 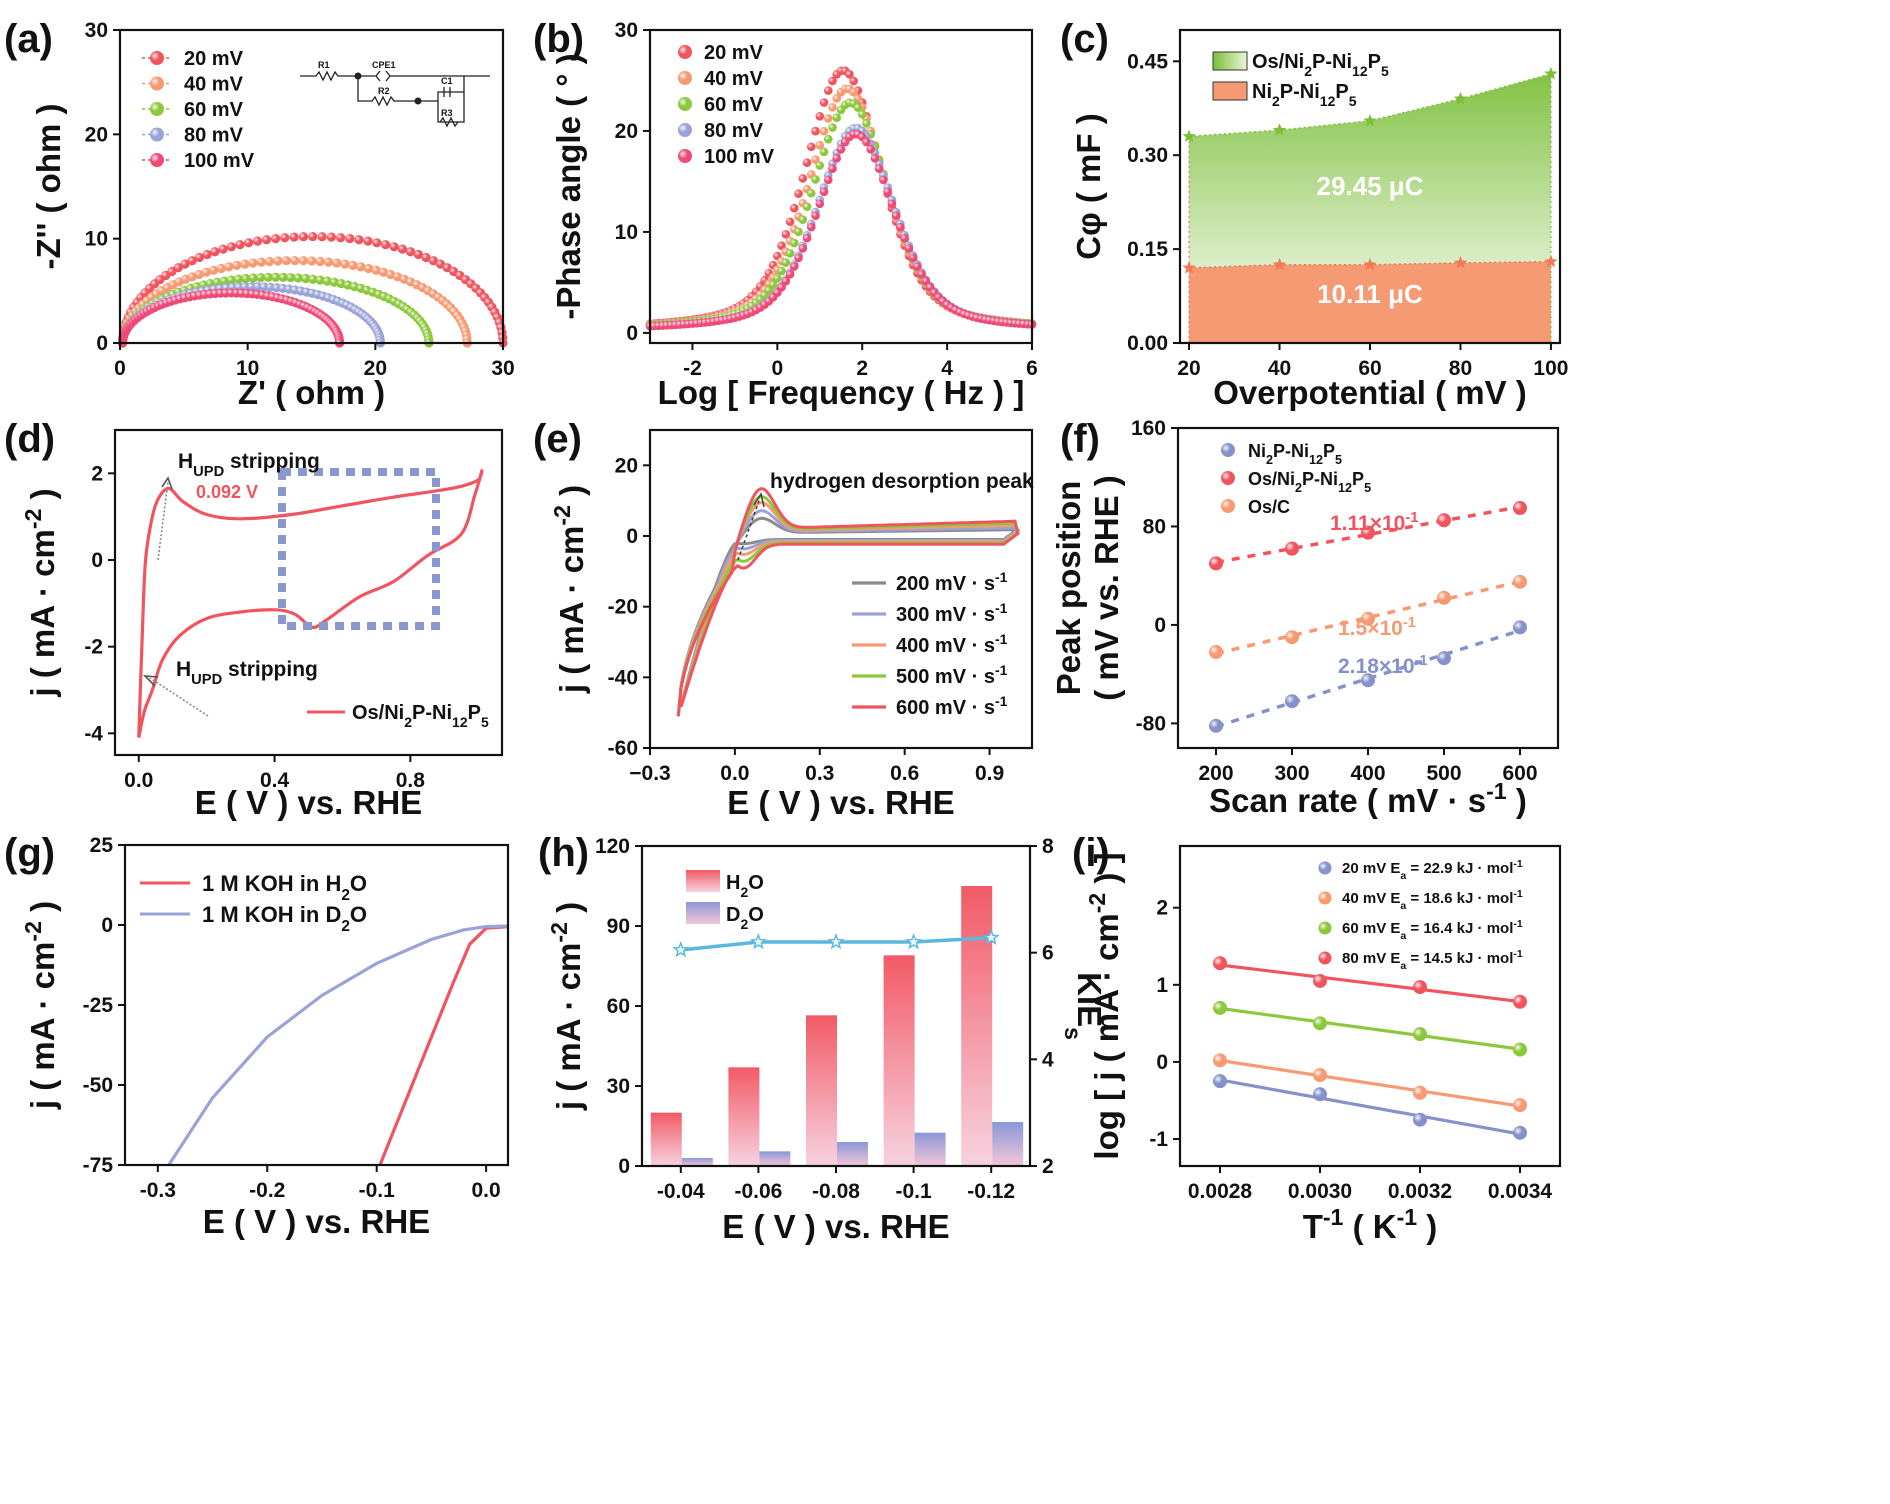 What do you see at coordinates (1443, 773) in the screenshot?
I see `panel-f-x-ticklabel: 500` at bounding box center [1443, 773].